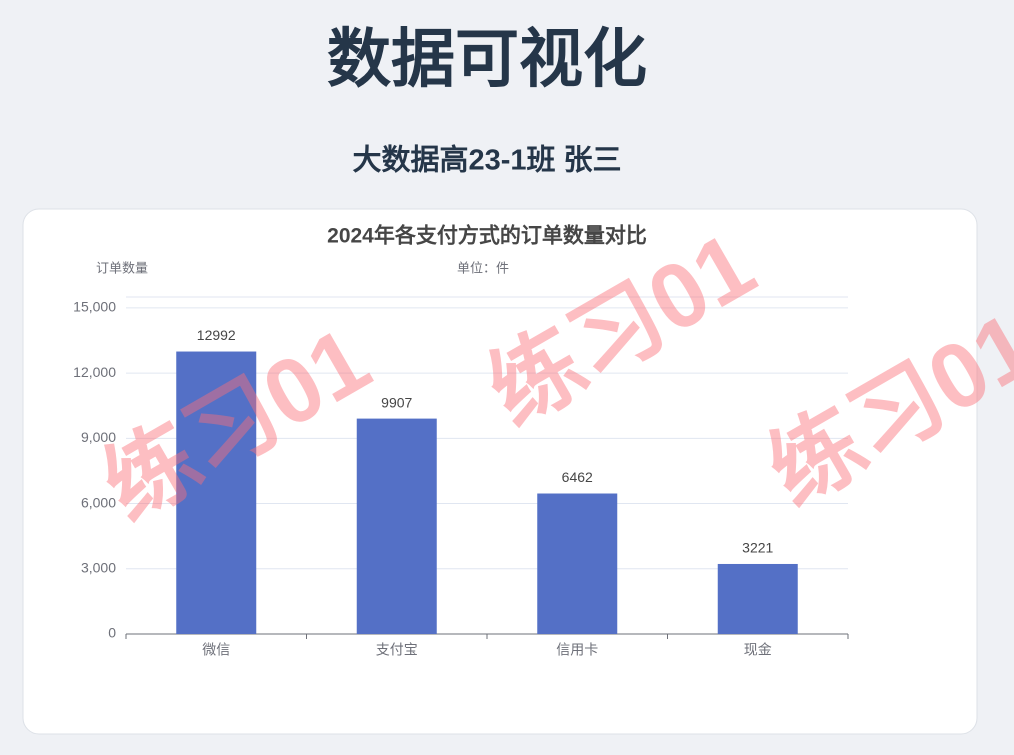 This screenshot has width=1014, height=755. What do you see at coordinates (98, 567) in the screenshot?
I see `y-tick-label: 3,000` at bounding box center [98, 567].